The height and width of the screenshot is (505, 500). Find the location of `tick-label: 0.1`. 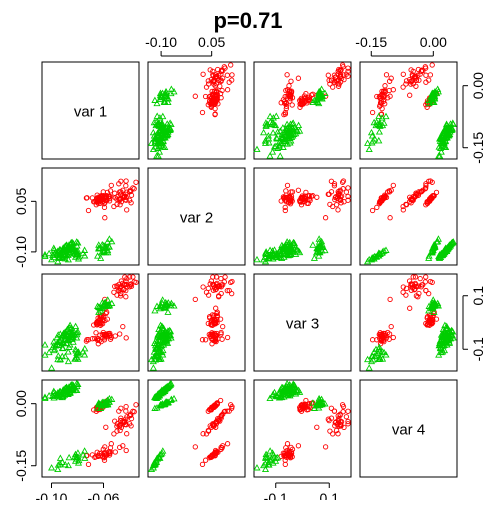

tick-label: 0.1 is located at coordinates (330, 495).